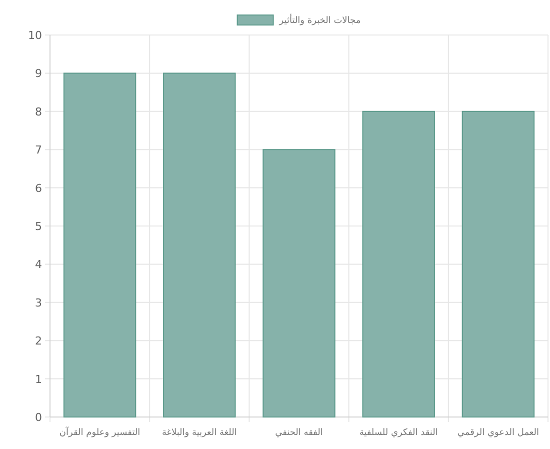 Image resolution: width=550 pixels, height=449 pixels. What do you see at coordinates (99, 432) in the screenshot?
I see `x-tick-label: التفسير وعلوم القرآن` at bounding box center [99, 432].